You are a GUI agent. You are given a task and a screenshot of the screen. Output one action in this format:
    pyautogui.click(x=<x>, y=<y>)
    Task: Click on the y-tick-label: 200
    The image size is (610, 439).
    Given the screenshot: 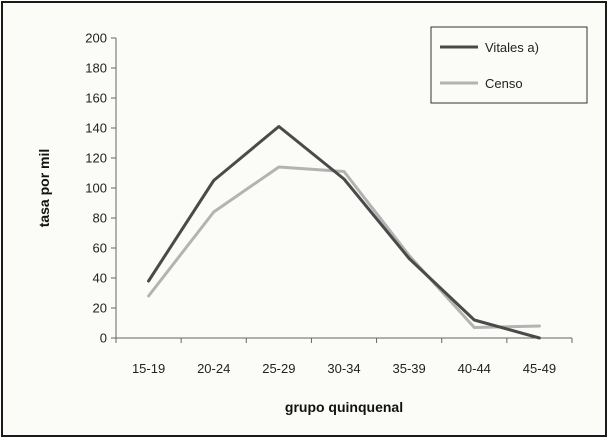 What is the action you would take?
    pyautogui.click(x=96, y=38)
    